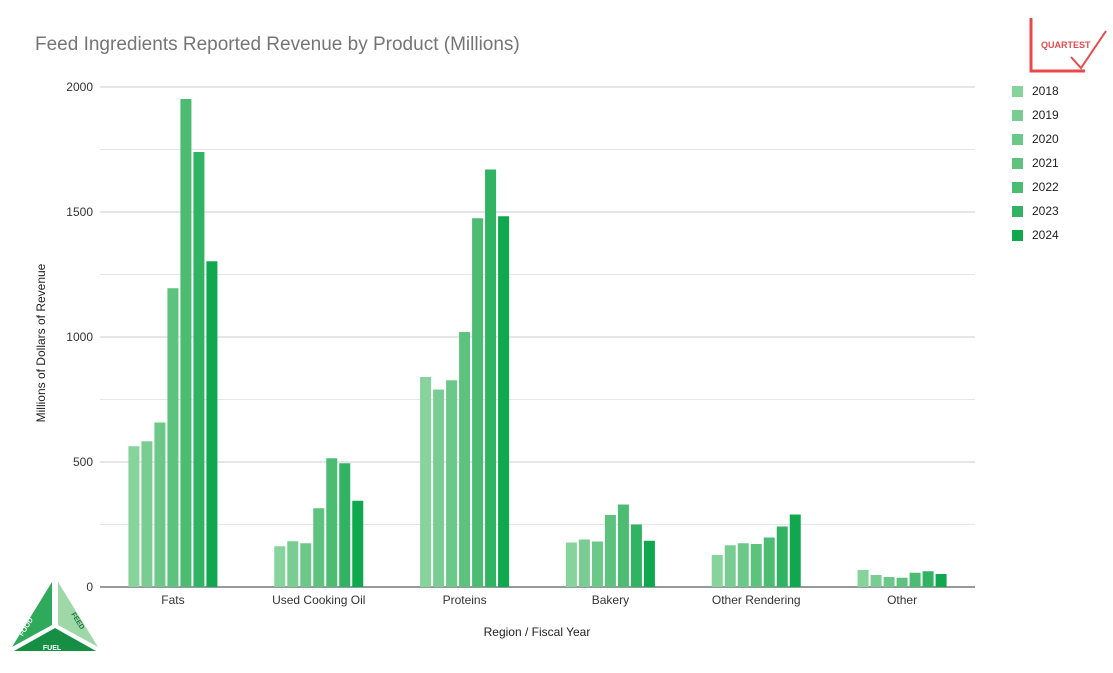 This screenshot has height=673, width=1113. I want to click on legend-item: 2020, so click(1035, 139).